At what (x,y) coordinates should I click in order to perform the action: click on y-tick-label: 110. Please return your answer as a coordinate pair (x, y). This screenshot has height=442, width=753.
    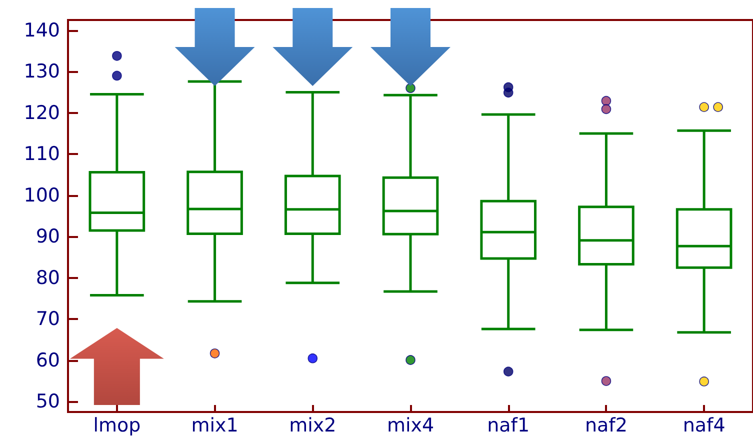
    Looking at the image, I should click on (42, 154).